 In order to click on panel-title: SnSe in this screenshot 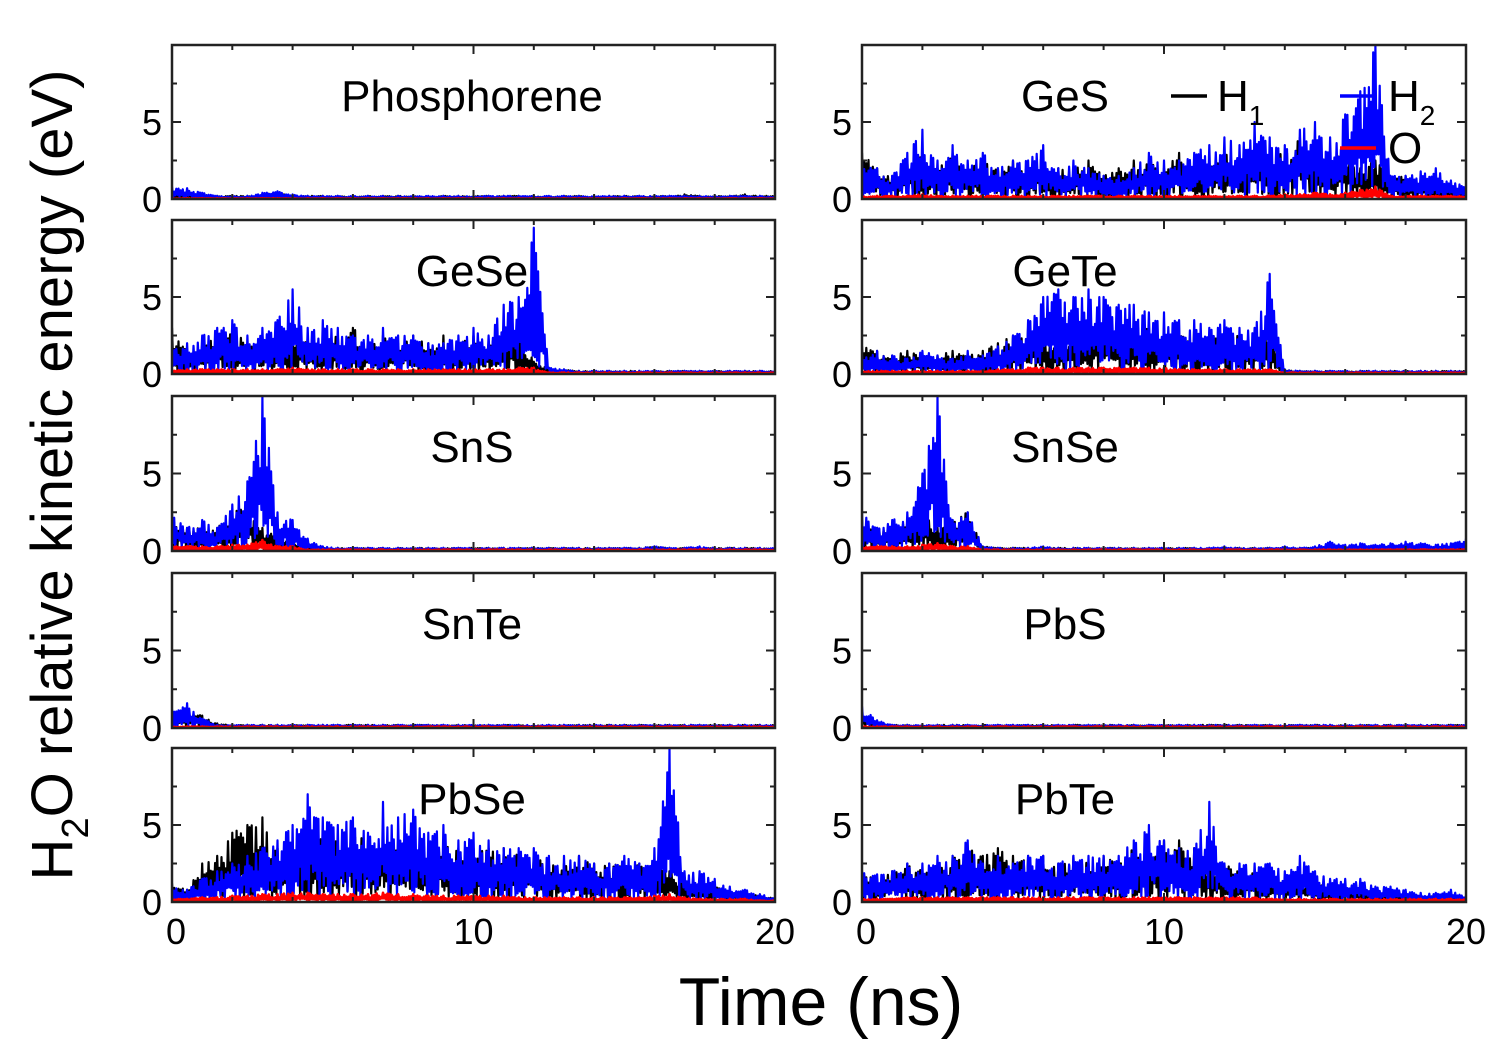, I will do `click(1065, 447)`.